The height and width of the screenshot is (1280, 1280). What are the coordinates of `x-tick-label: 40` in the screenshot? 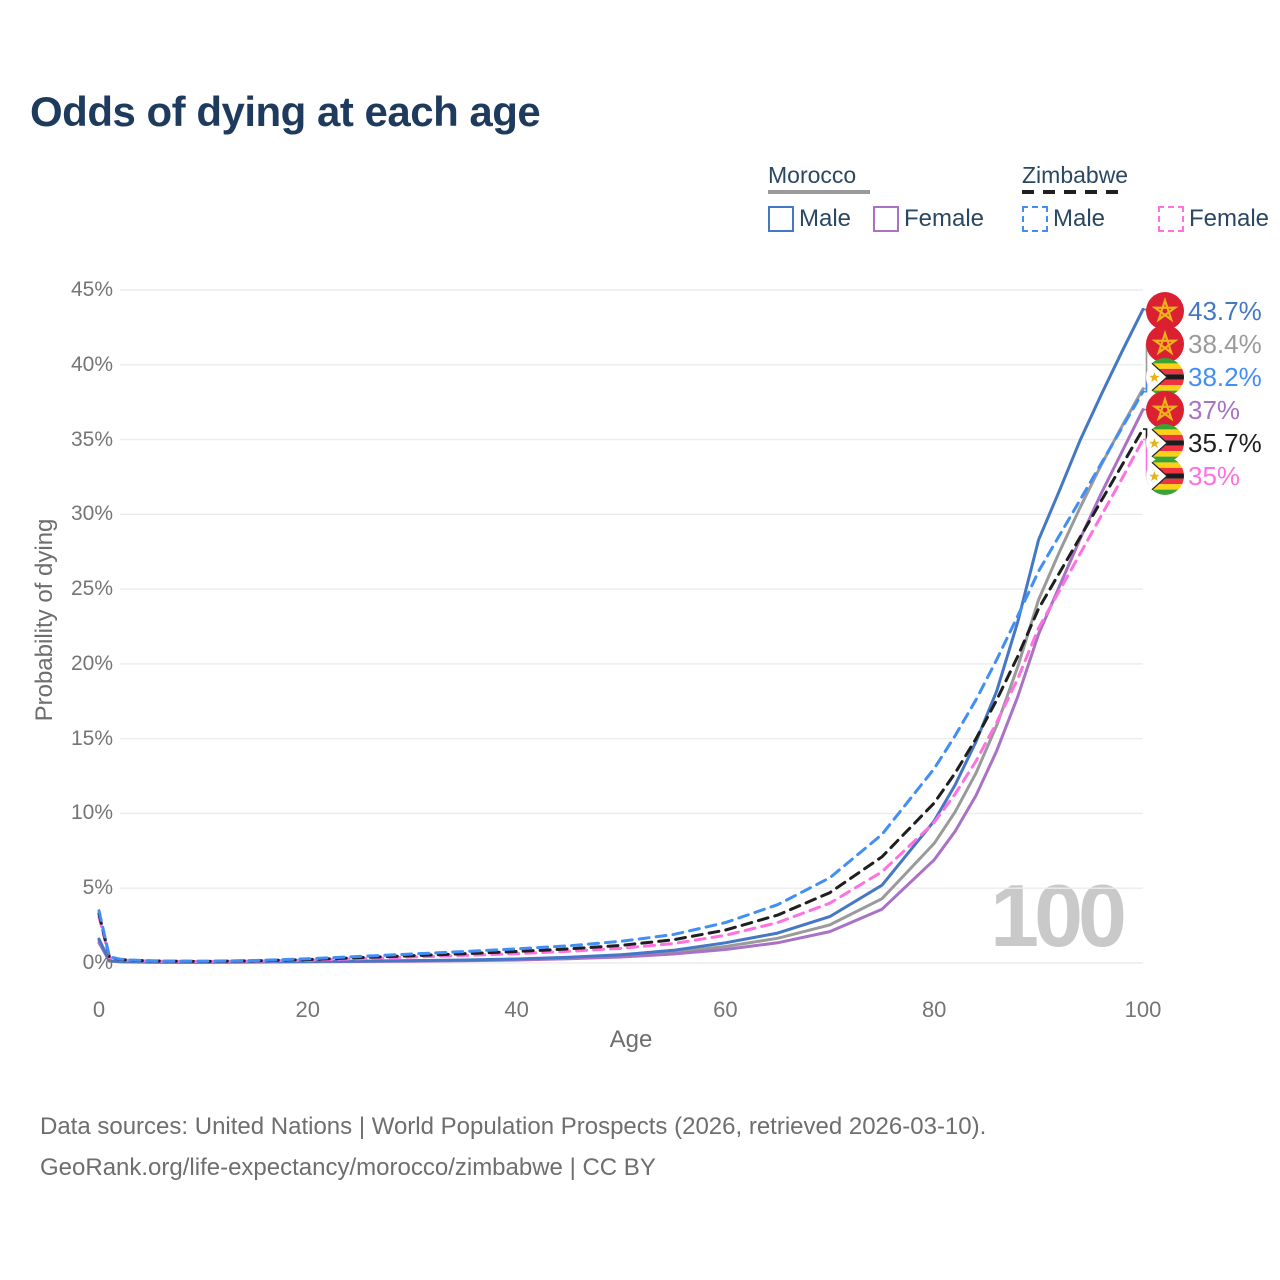 It's located at (516, 1009).